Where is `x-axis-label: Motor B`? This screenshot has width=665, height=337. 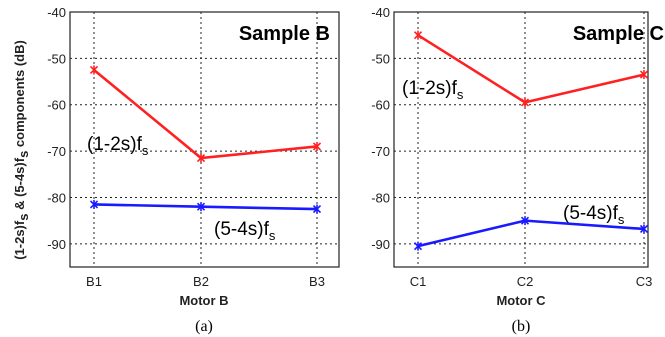
x-axis-label: Motor B is located at coordinates (203, 300).